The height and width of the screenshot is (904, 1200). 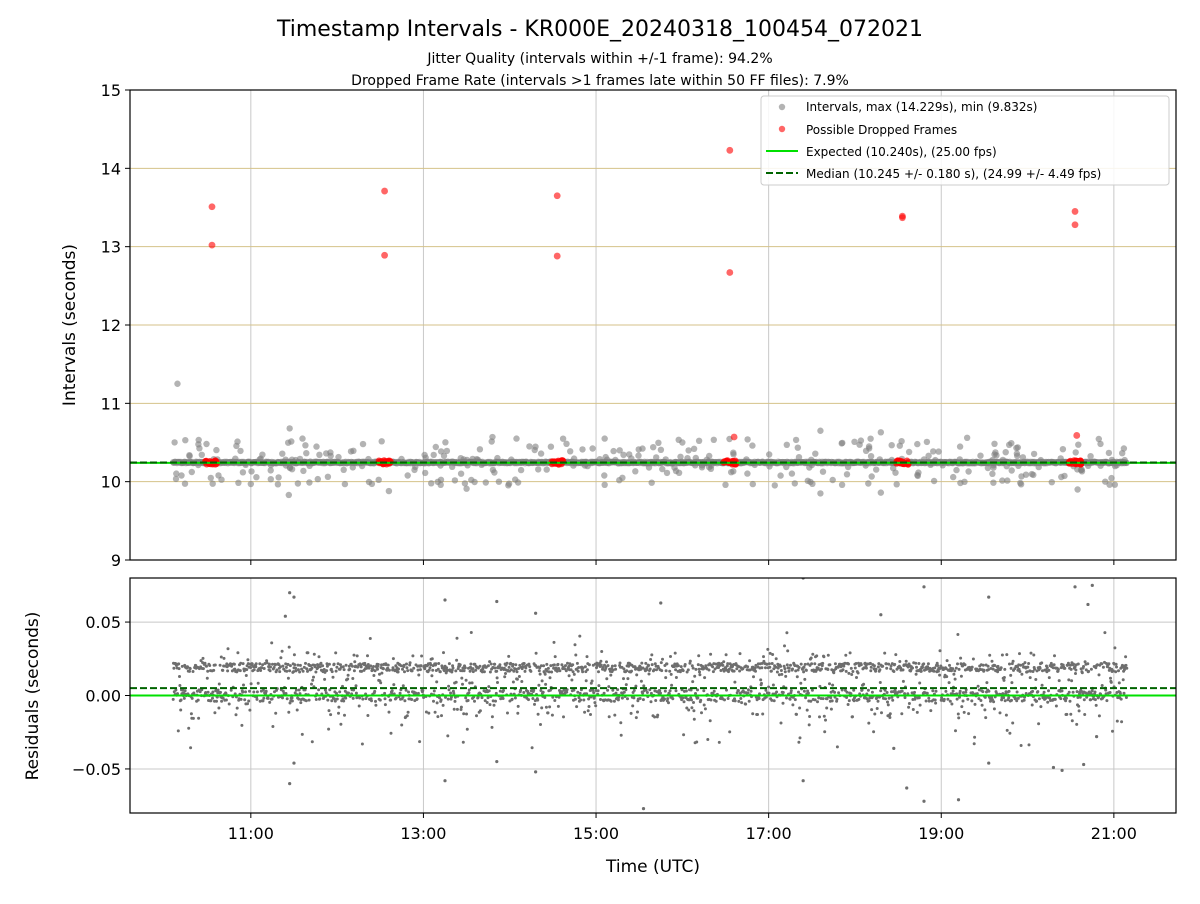 I want to click on residuals-y-tick-label: −0.05, so click(x=96, y=769).